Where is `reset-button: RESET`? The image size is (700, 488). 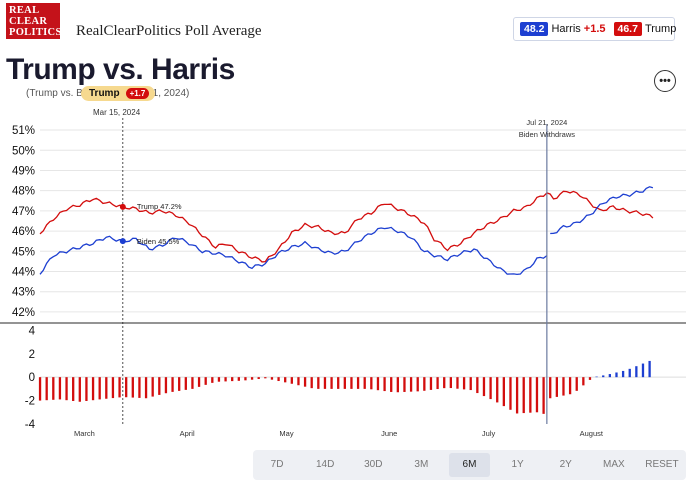 reset-button: RESET is located at coordinates (662, 464).